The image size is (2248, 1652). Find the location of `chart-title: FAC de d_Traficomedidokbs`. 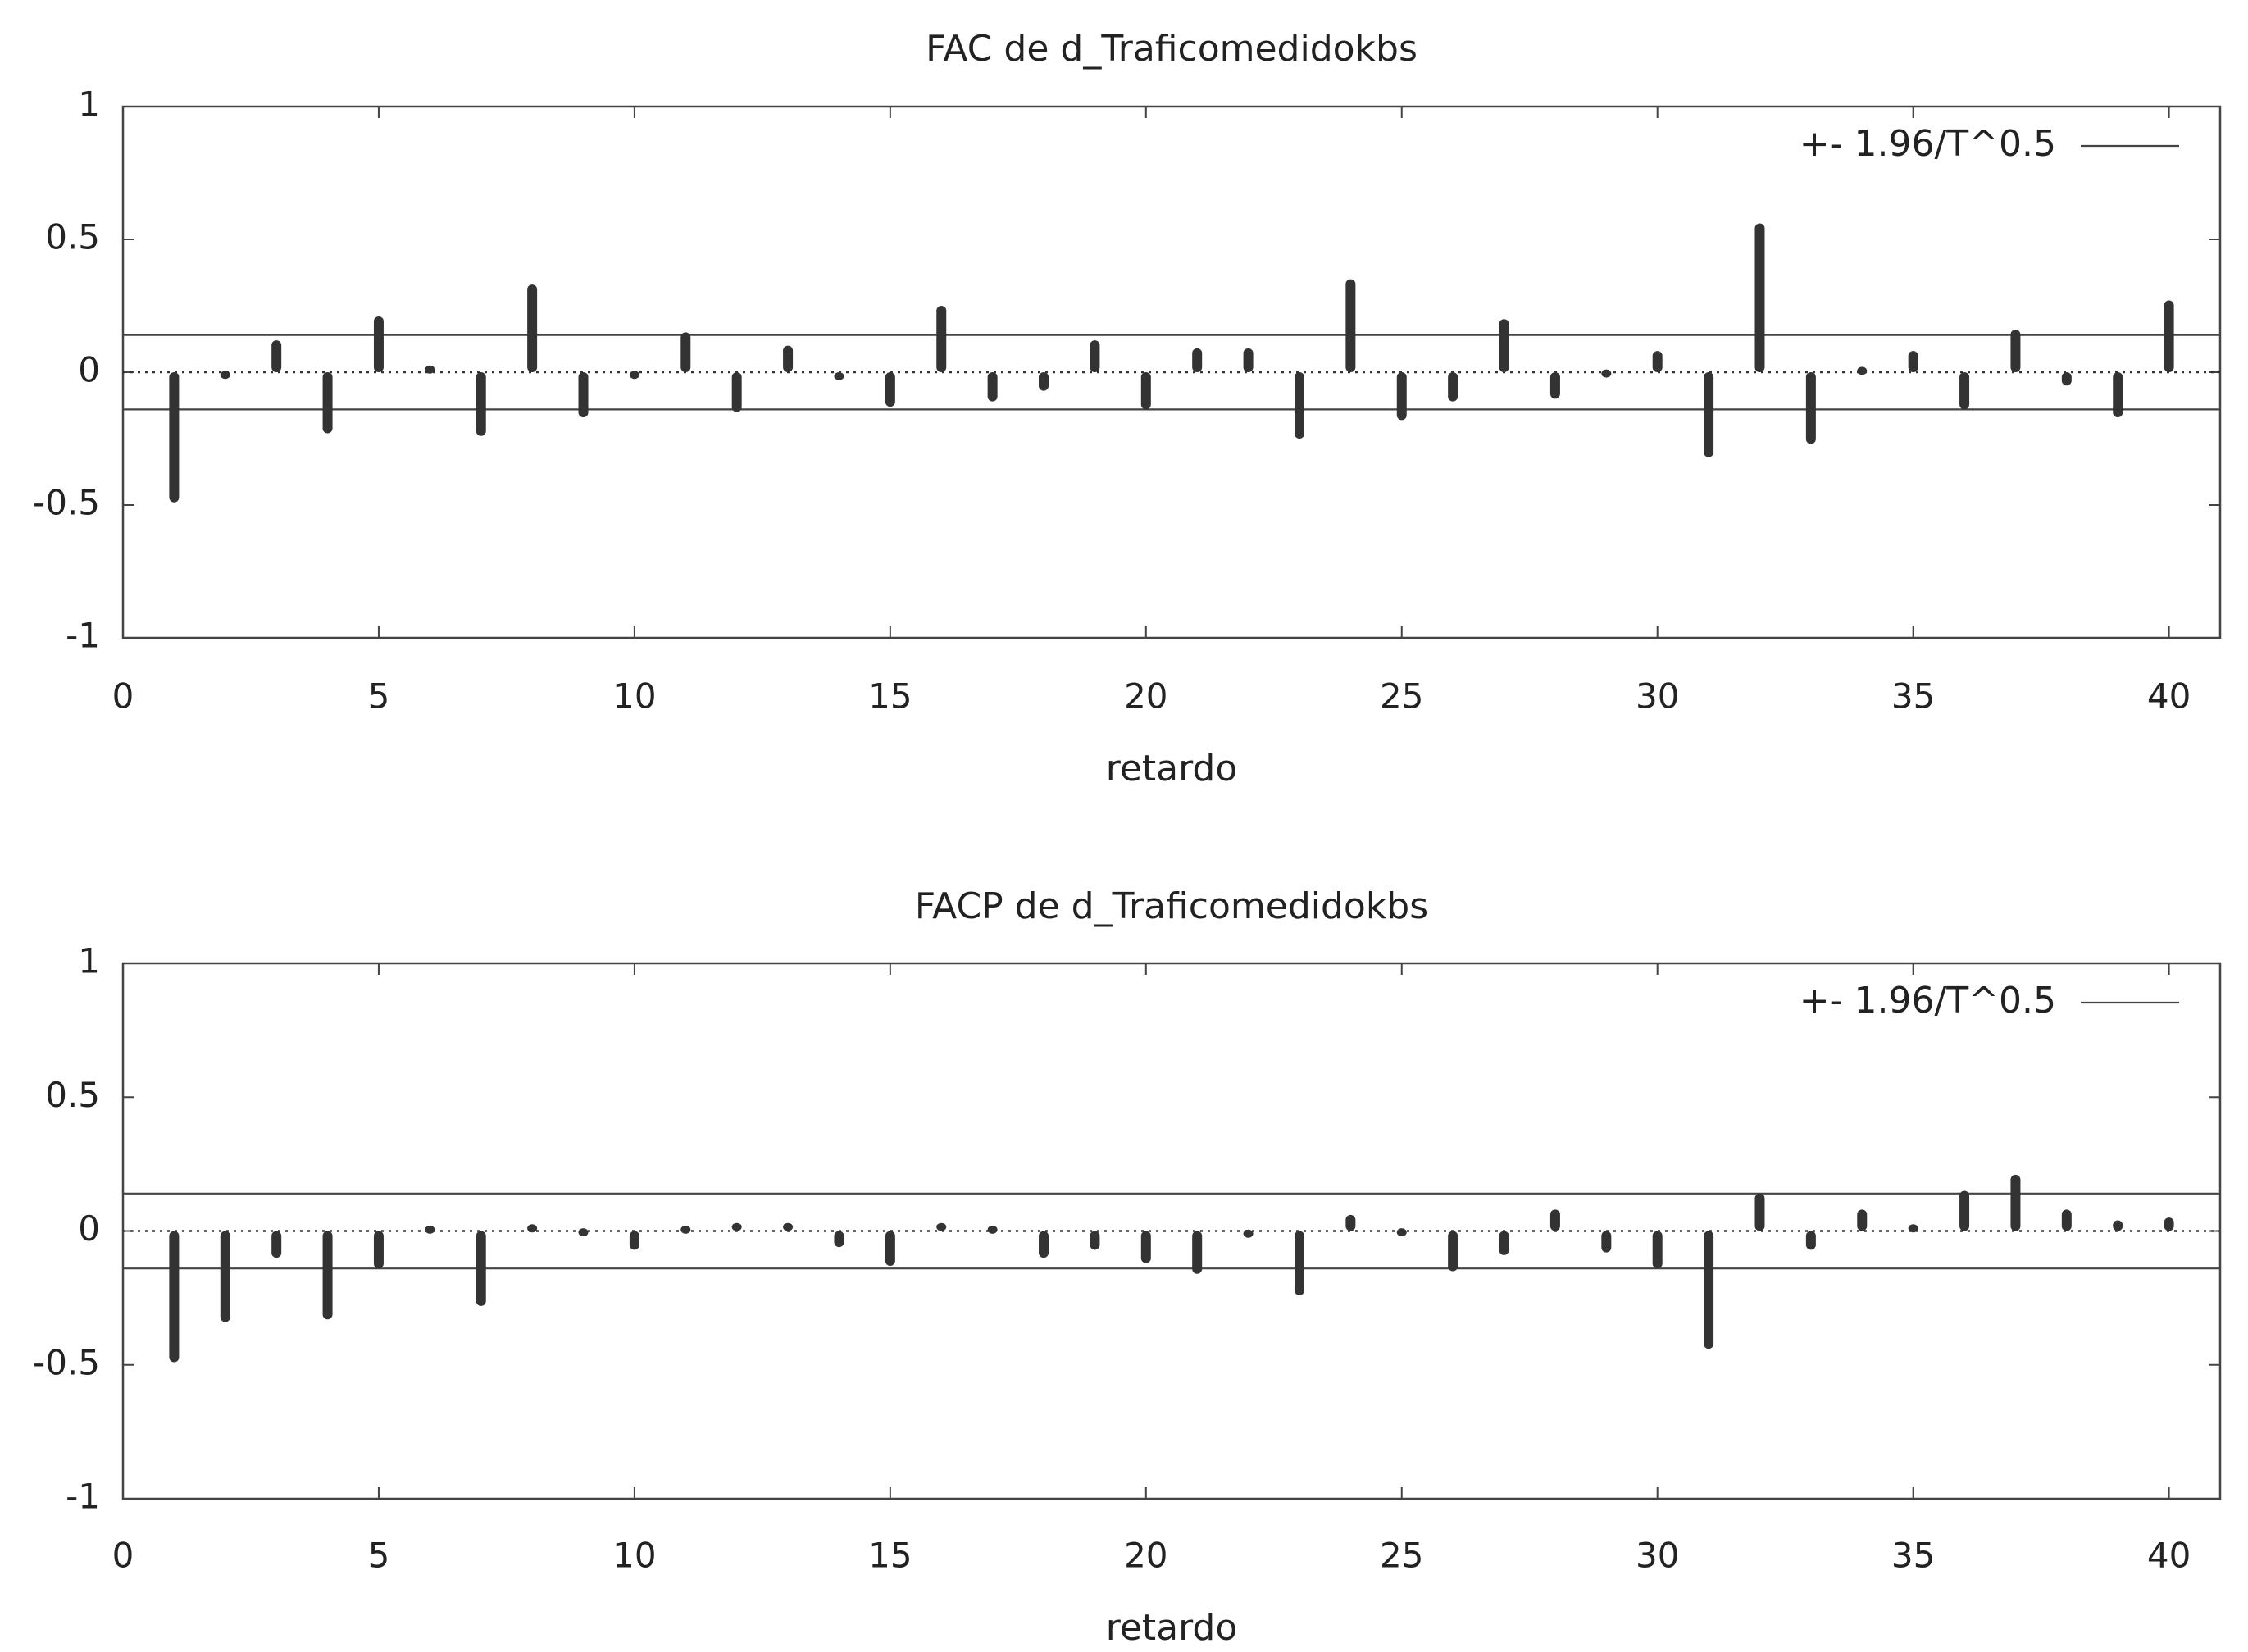

chart-title: FAC de d_Traficomedidokbs is located at coordinates (1172, 49).